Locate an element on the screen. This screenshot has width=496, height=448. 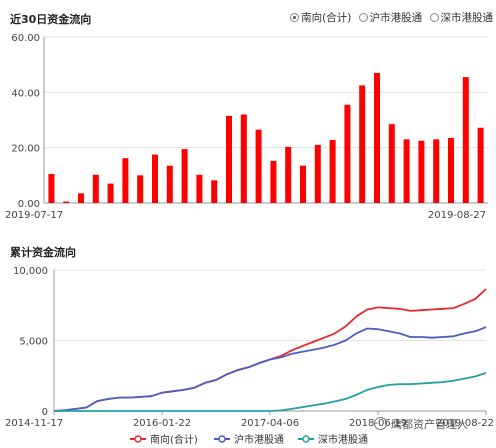
x-tick-label: 2014-11-17 is located at coordinates (34, 423).